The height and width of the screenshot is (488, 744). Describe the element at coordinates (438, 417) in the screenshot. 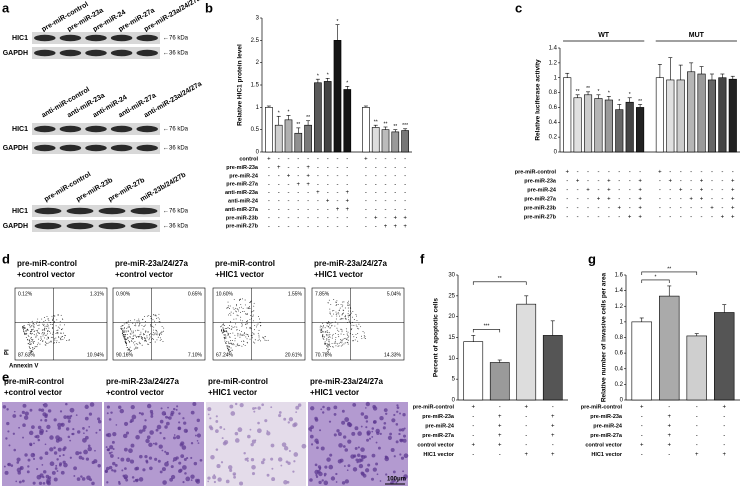

I see `condition-label: pre-miR-23a` at that location.